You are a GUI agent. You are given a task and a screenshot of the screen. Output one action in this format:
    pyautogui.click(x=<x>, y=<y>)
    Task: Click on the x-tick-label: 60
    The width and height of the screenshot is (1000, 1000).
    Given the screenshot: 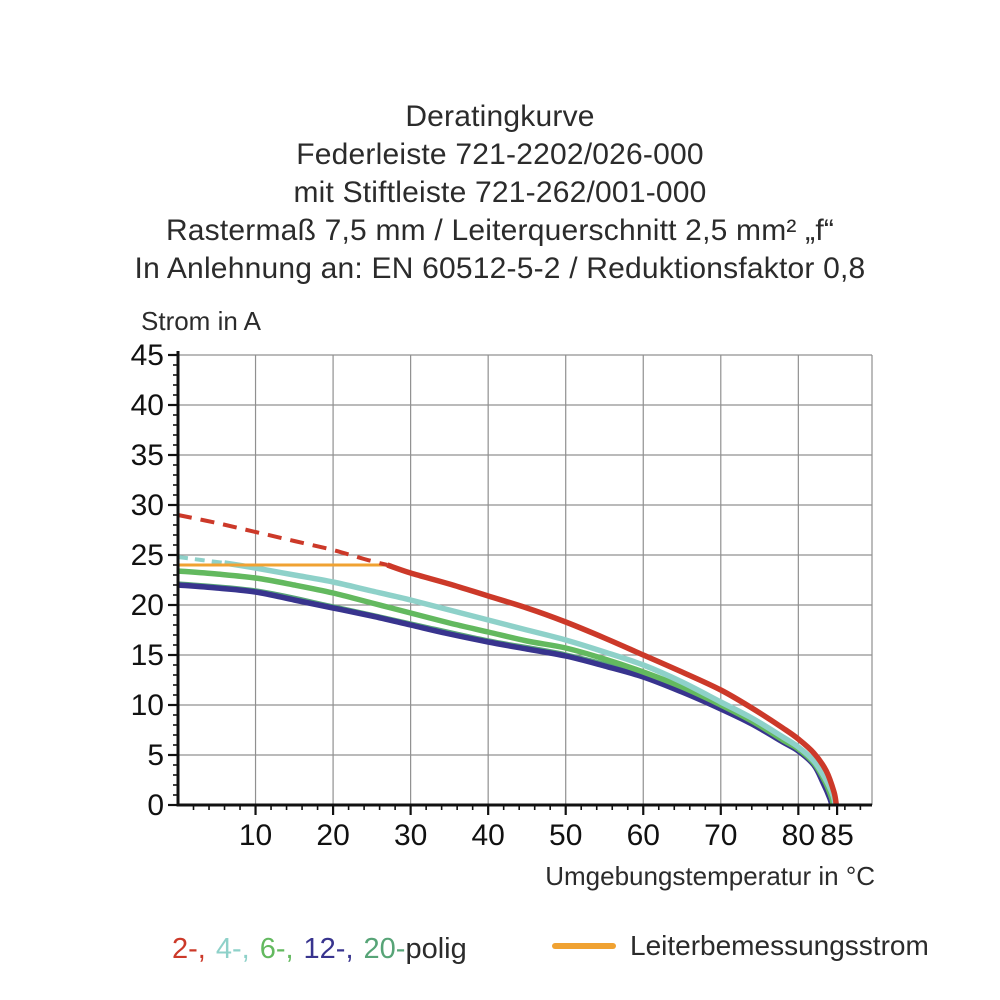 What is the action you would take?
    pyautogui.click(x=643, y=835)
    